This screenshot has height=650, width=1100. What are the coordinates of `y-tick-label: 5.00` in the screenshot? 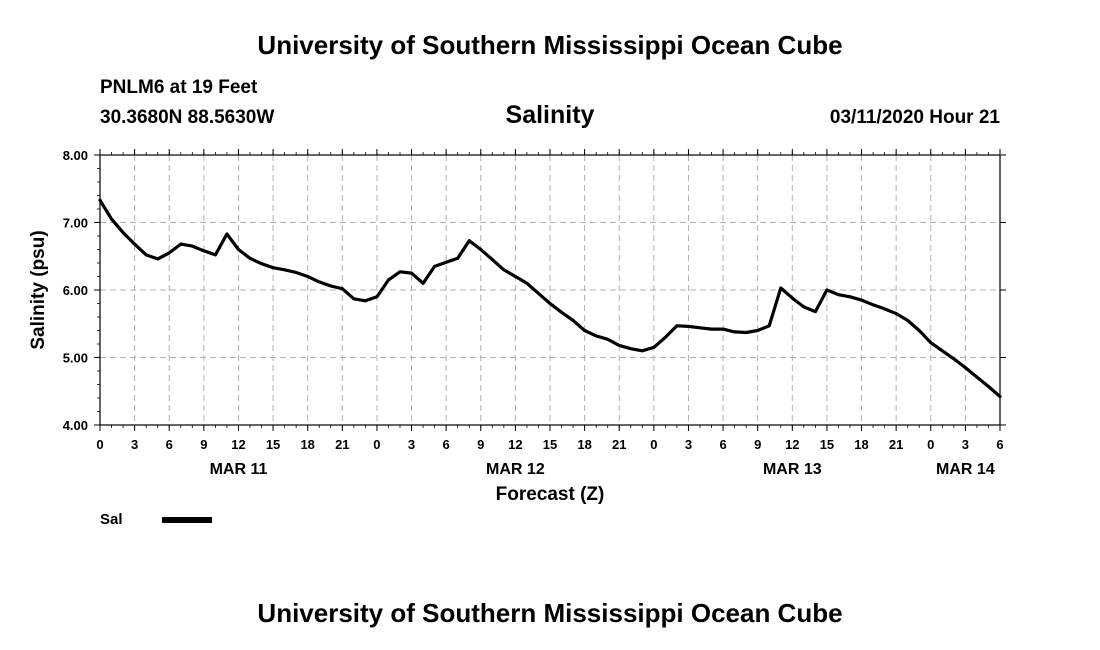 It's located at (75, 358).